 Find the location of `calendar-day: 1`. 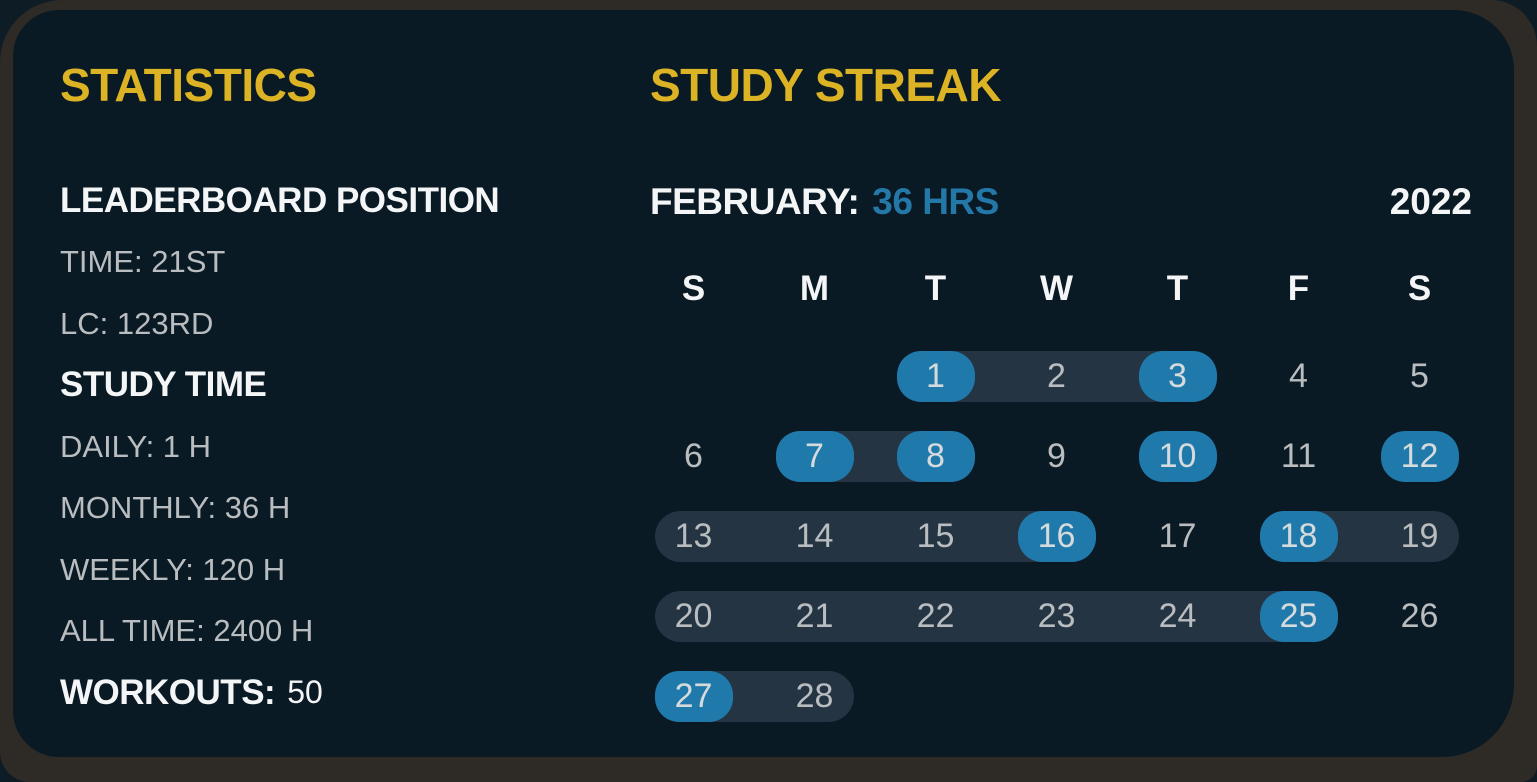

calendar-day: 1 is located at coordinates (935, 376).